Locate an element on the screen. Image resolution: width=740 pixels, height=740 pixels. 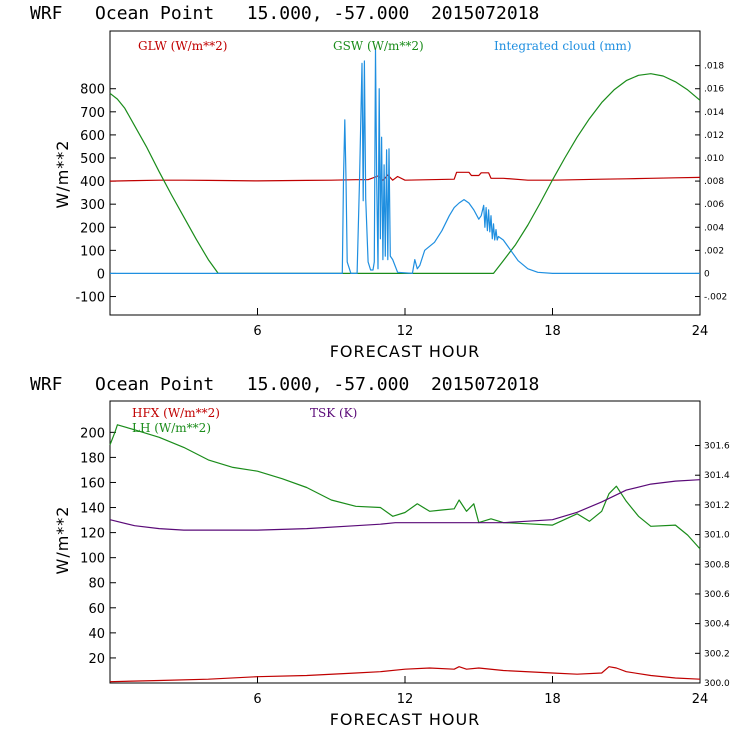
chart-1-x-tick-label: 12 is located at coordinates (405, 331).